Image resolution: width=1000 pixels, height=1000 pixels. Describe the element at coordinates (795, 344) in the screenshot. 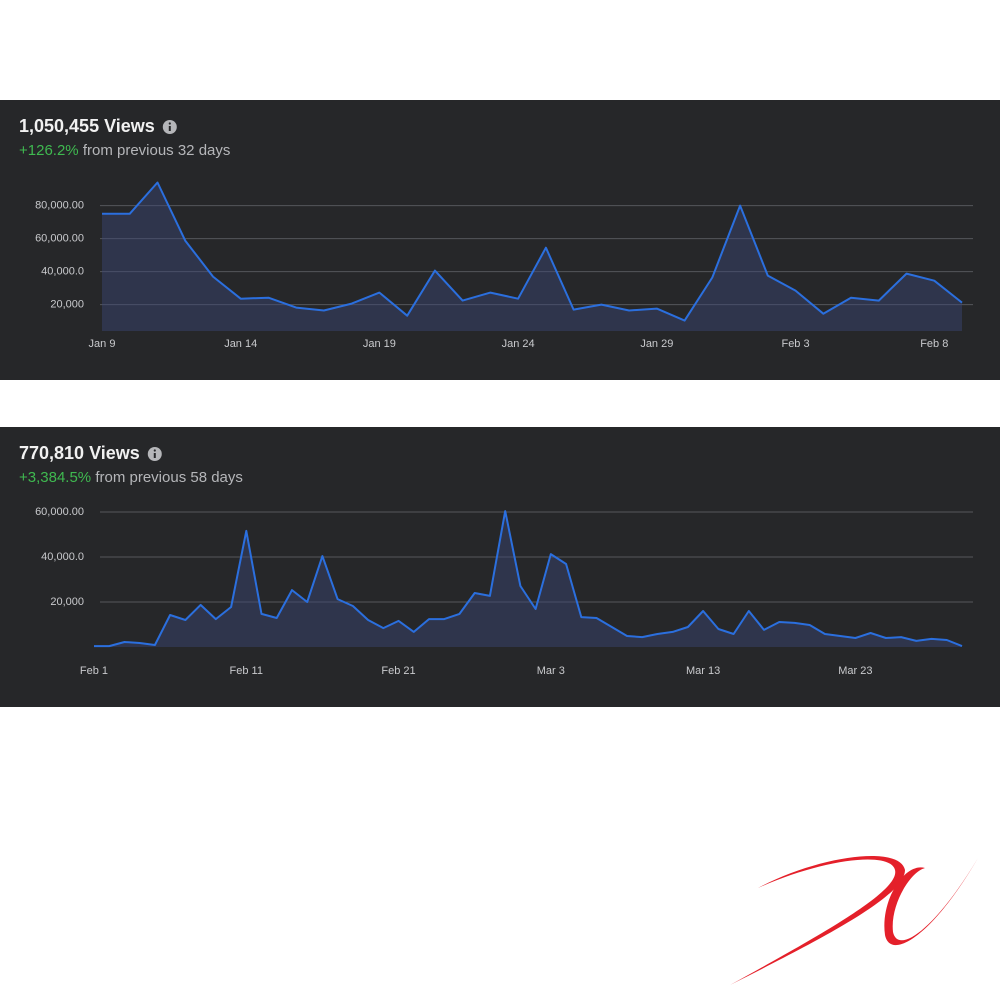

I see `x-tick-label: Feb 3` at that location.